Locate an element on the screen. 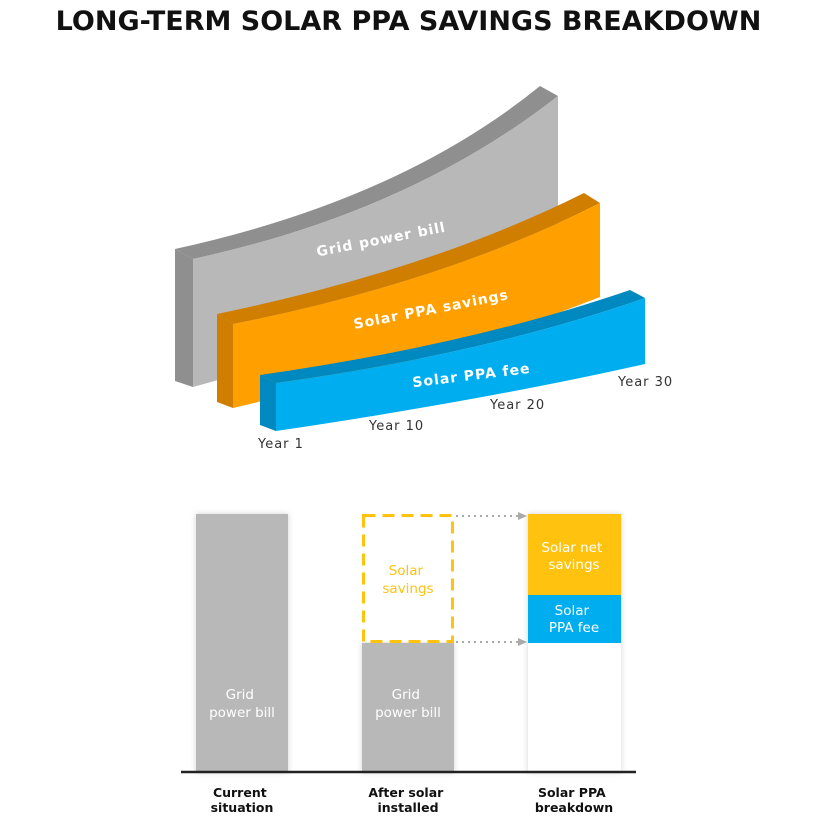  solar-savings-text: Solar savings is located at coordinates (407, 580).